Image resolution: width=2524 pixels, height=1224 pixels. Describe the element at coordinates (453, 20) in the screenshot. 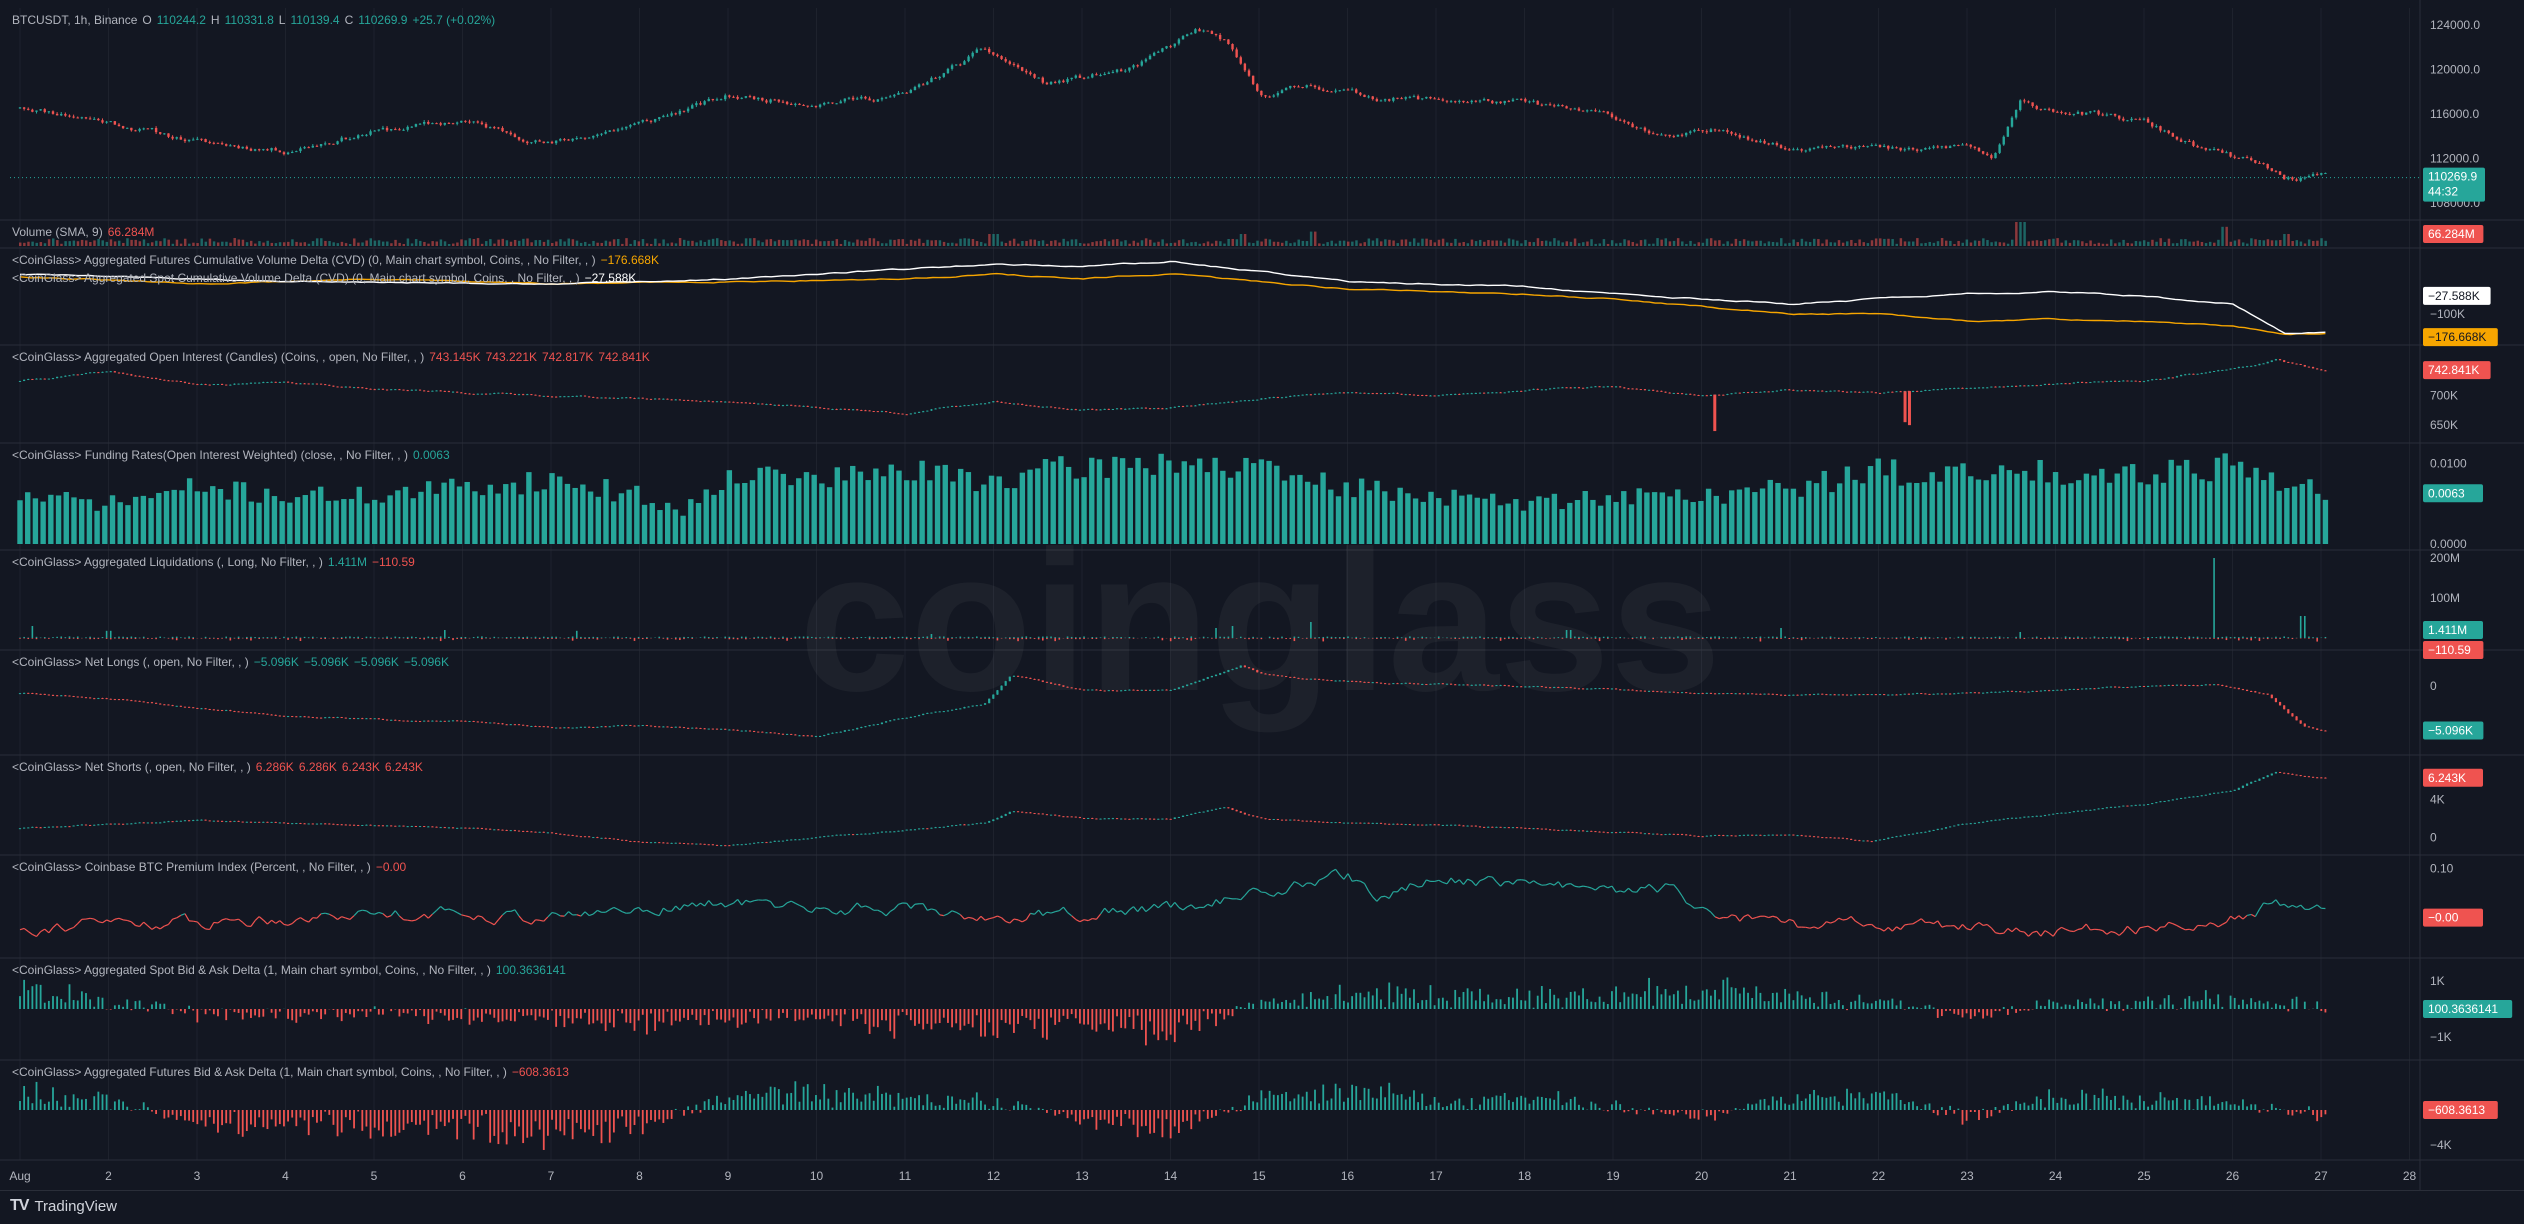

I see `price-legend-part: +25.7 (+0.02%)` at that location.